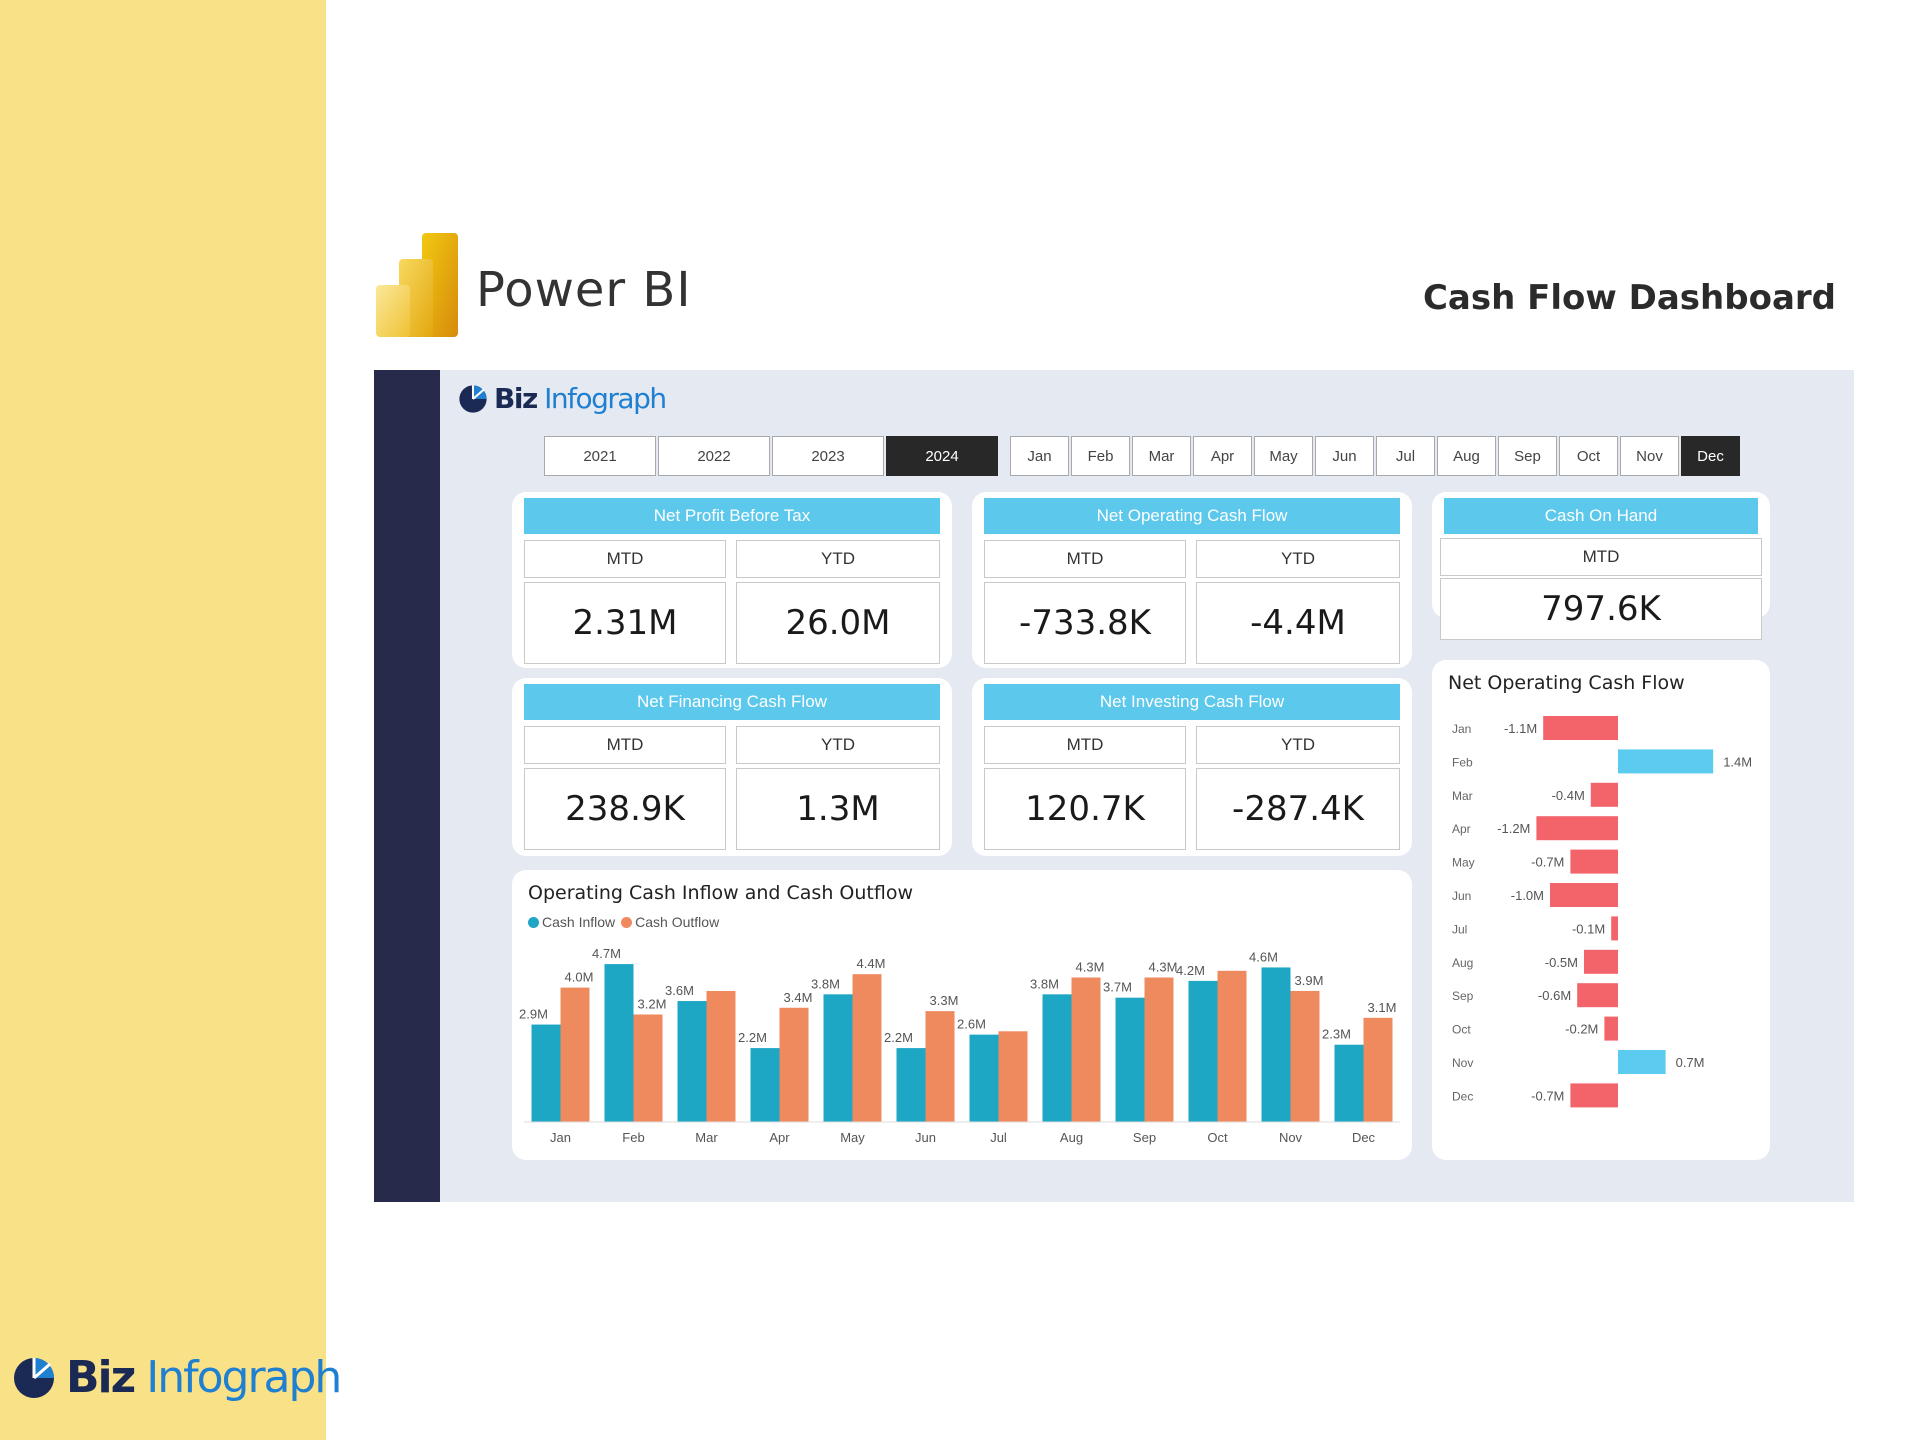  Describe the element at coordinates (605, 398) in the screenshot. I see `dashboard-logo-infograph: Infograph` at that location.